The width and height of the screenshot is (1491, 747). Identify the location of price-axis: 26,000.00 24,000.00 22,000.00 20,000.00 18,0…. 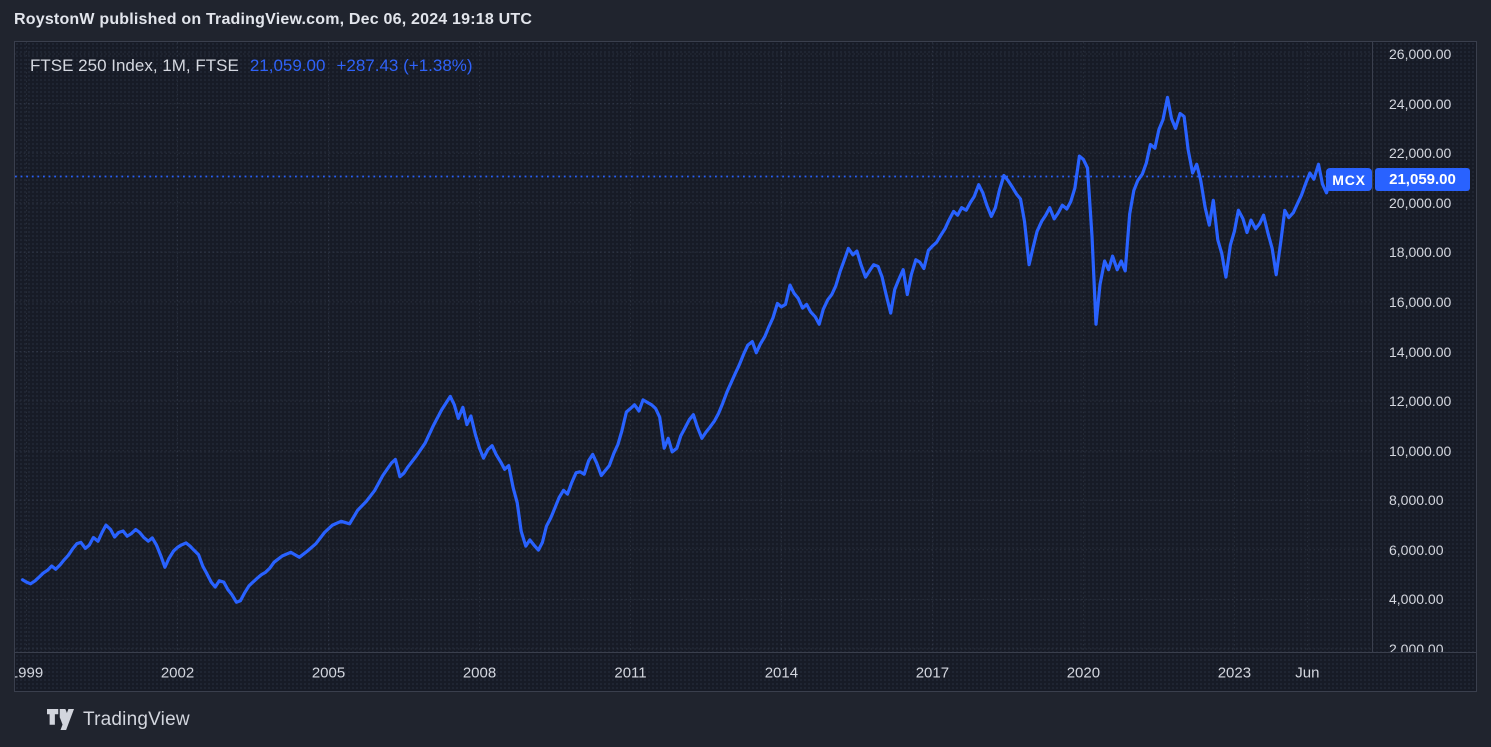
(1424, 347).